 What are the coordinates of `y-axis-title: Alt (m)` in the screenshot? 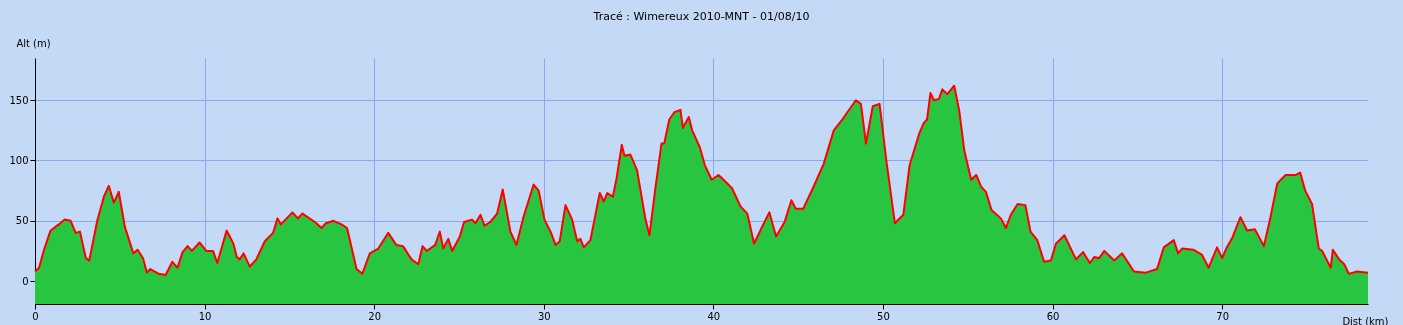 It's located at (33, 43).